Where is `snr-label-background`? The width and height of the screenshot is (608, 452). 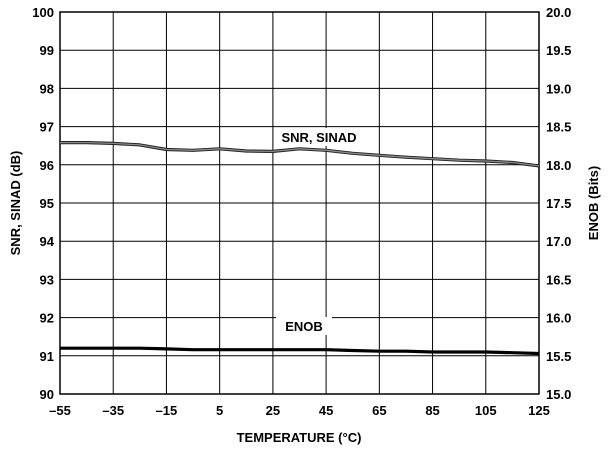 snr-label-background is located at coordinates (319, 137).